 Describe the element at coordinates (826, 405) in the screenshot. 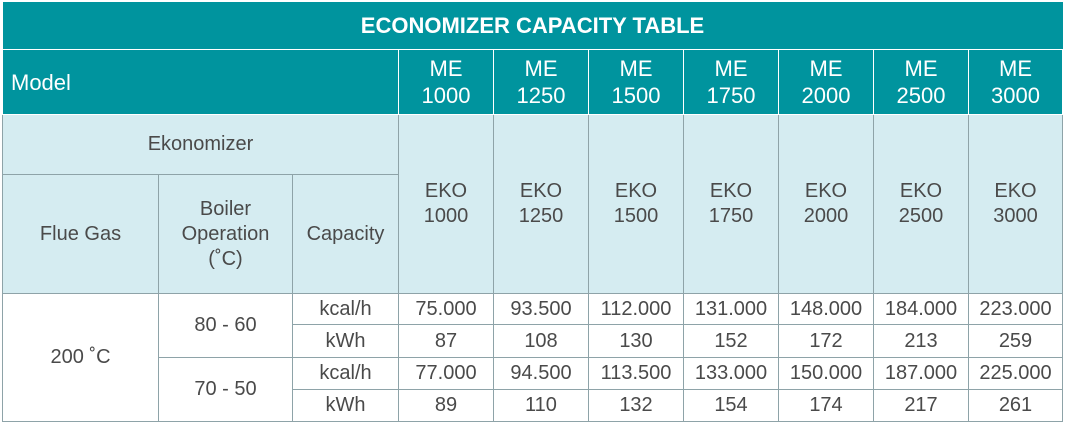

I see `value-cell: 174` at that location.